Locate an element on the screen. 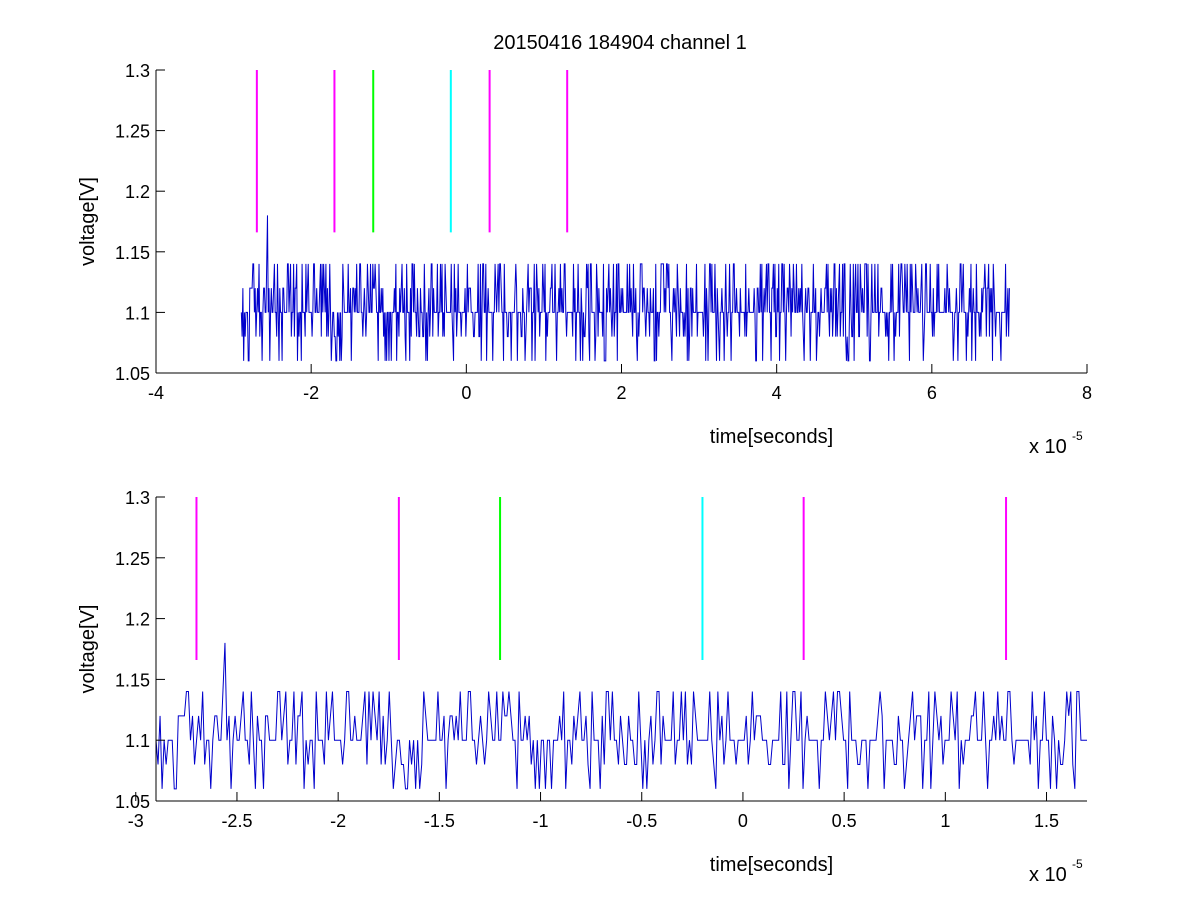 This screenshot has width=1200, height=901. figure-title: 20150416 184904 channel 1 is located at coordinates (620, 43).